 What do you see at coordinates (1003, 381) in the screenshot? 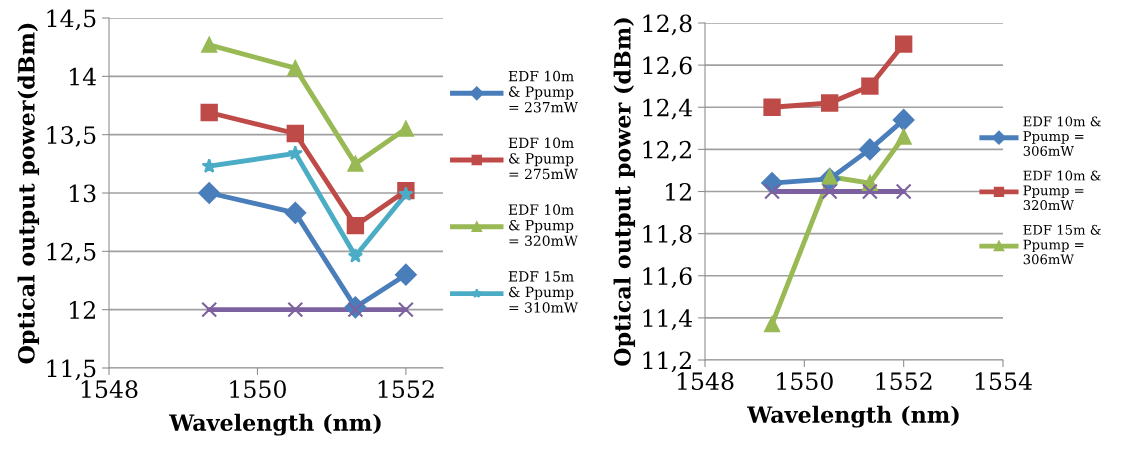
I see `x-tick-label: 1554` at bounding box center [1003, 381].